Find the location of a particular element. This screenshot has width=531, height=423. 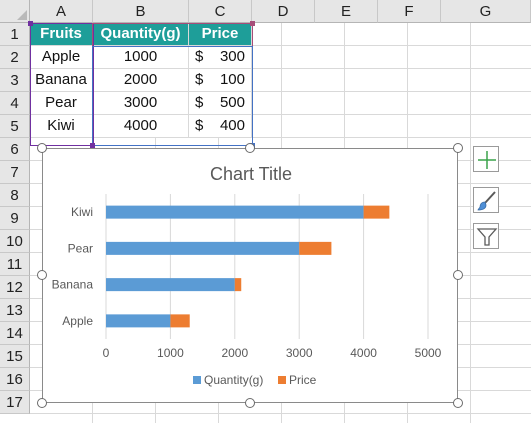

resize-handle-top-right is located at coordinates (458, 148).